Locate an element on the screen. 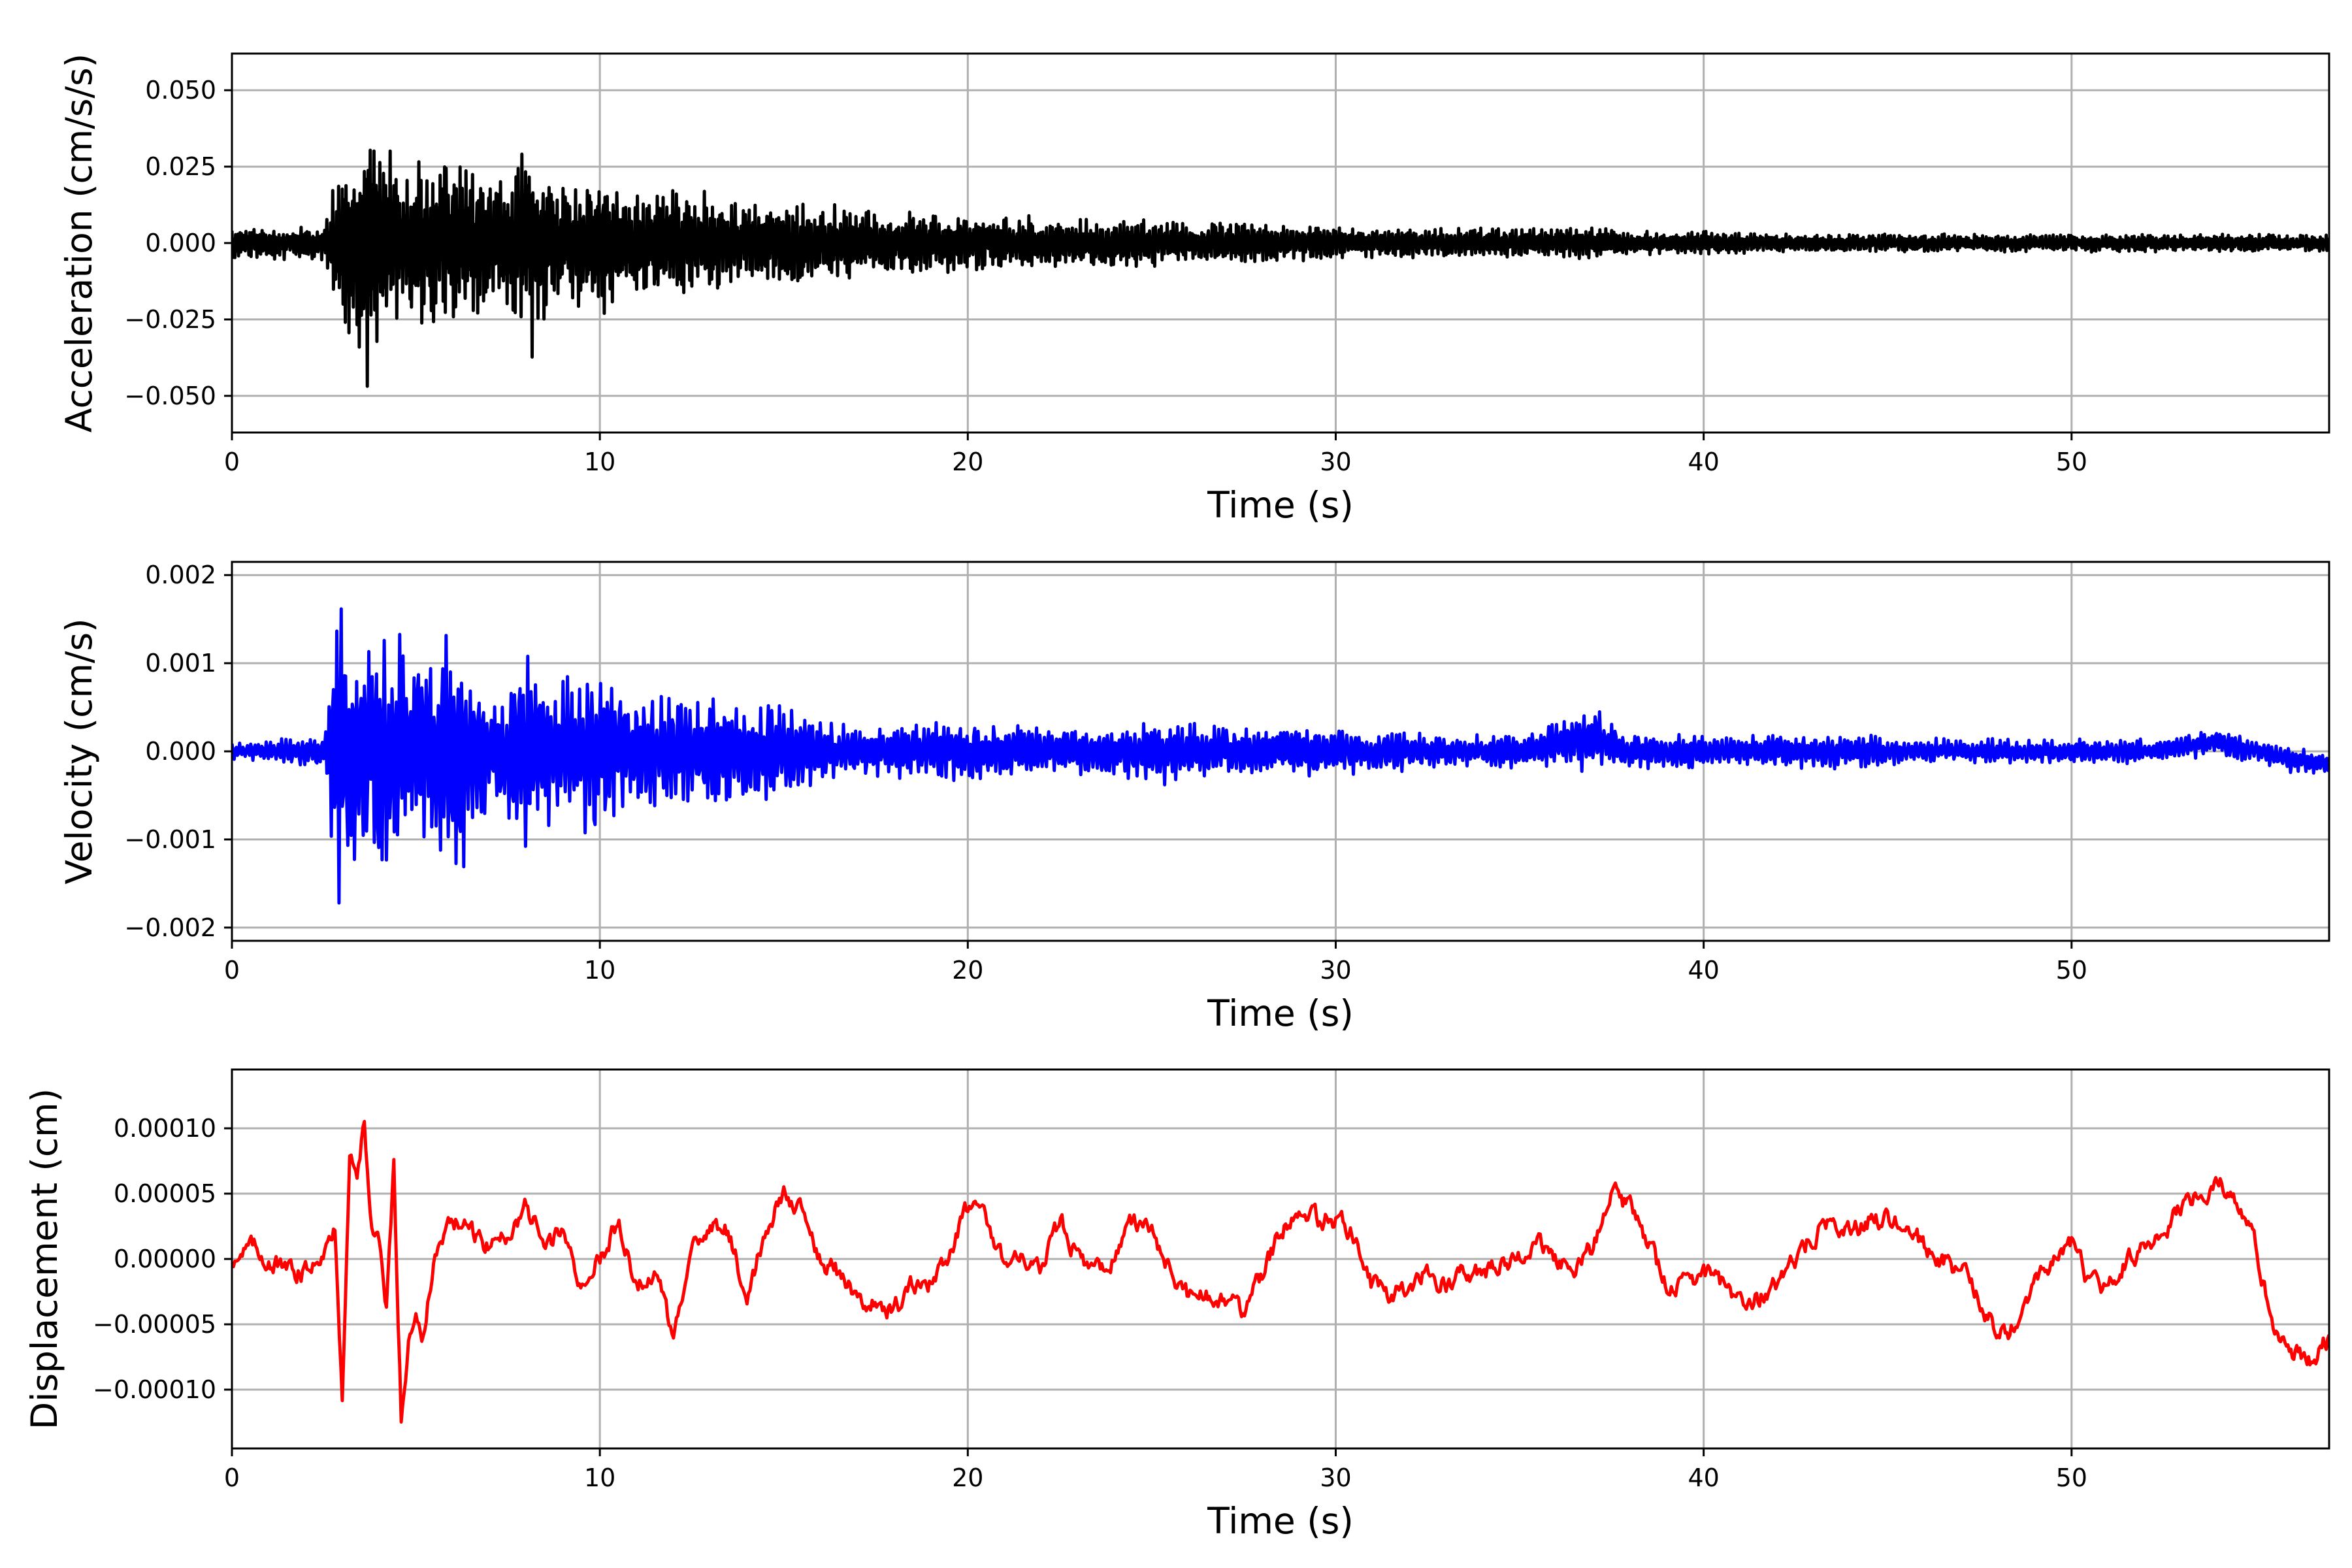  displacement-xtick-label-0: 0 is located at coordinates (232, 1477).